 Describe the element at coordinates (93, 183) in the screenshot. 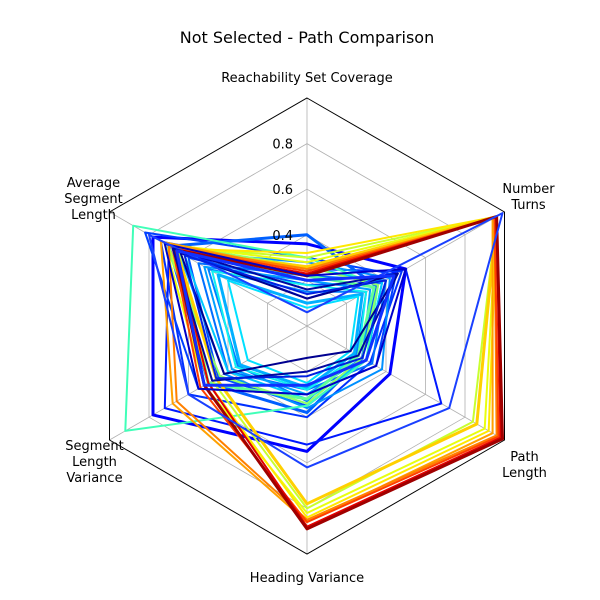

I see `axis-label-line: Average` at that location.